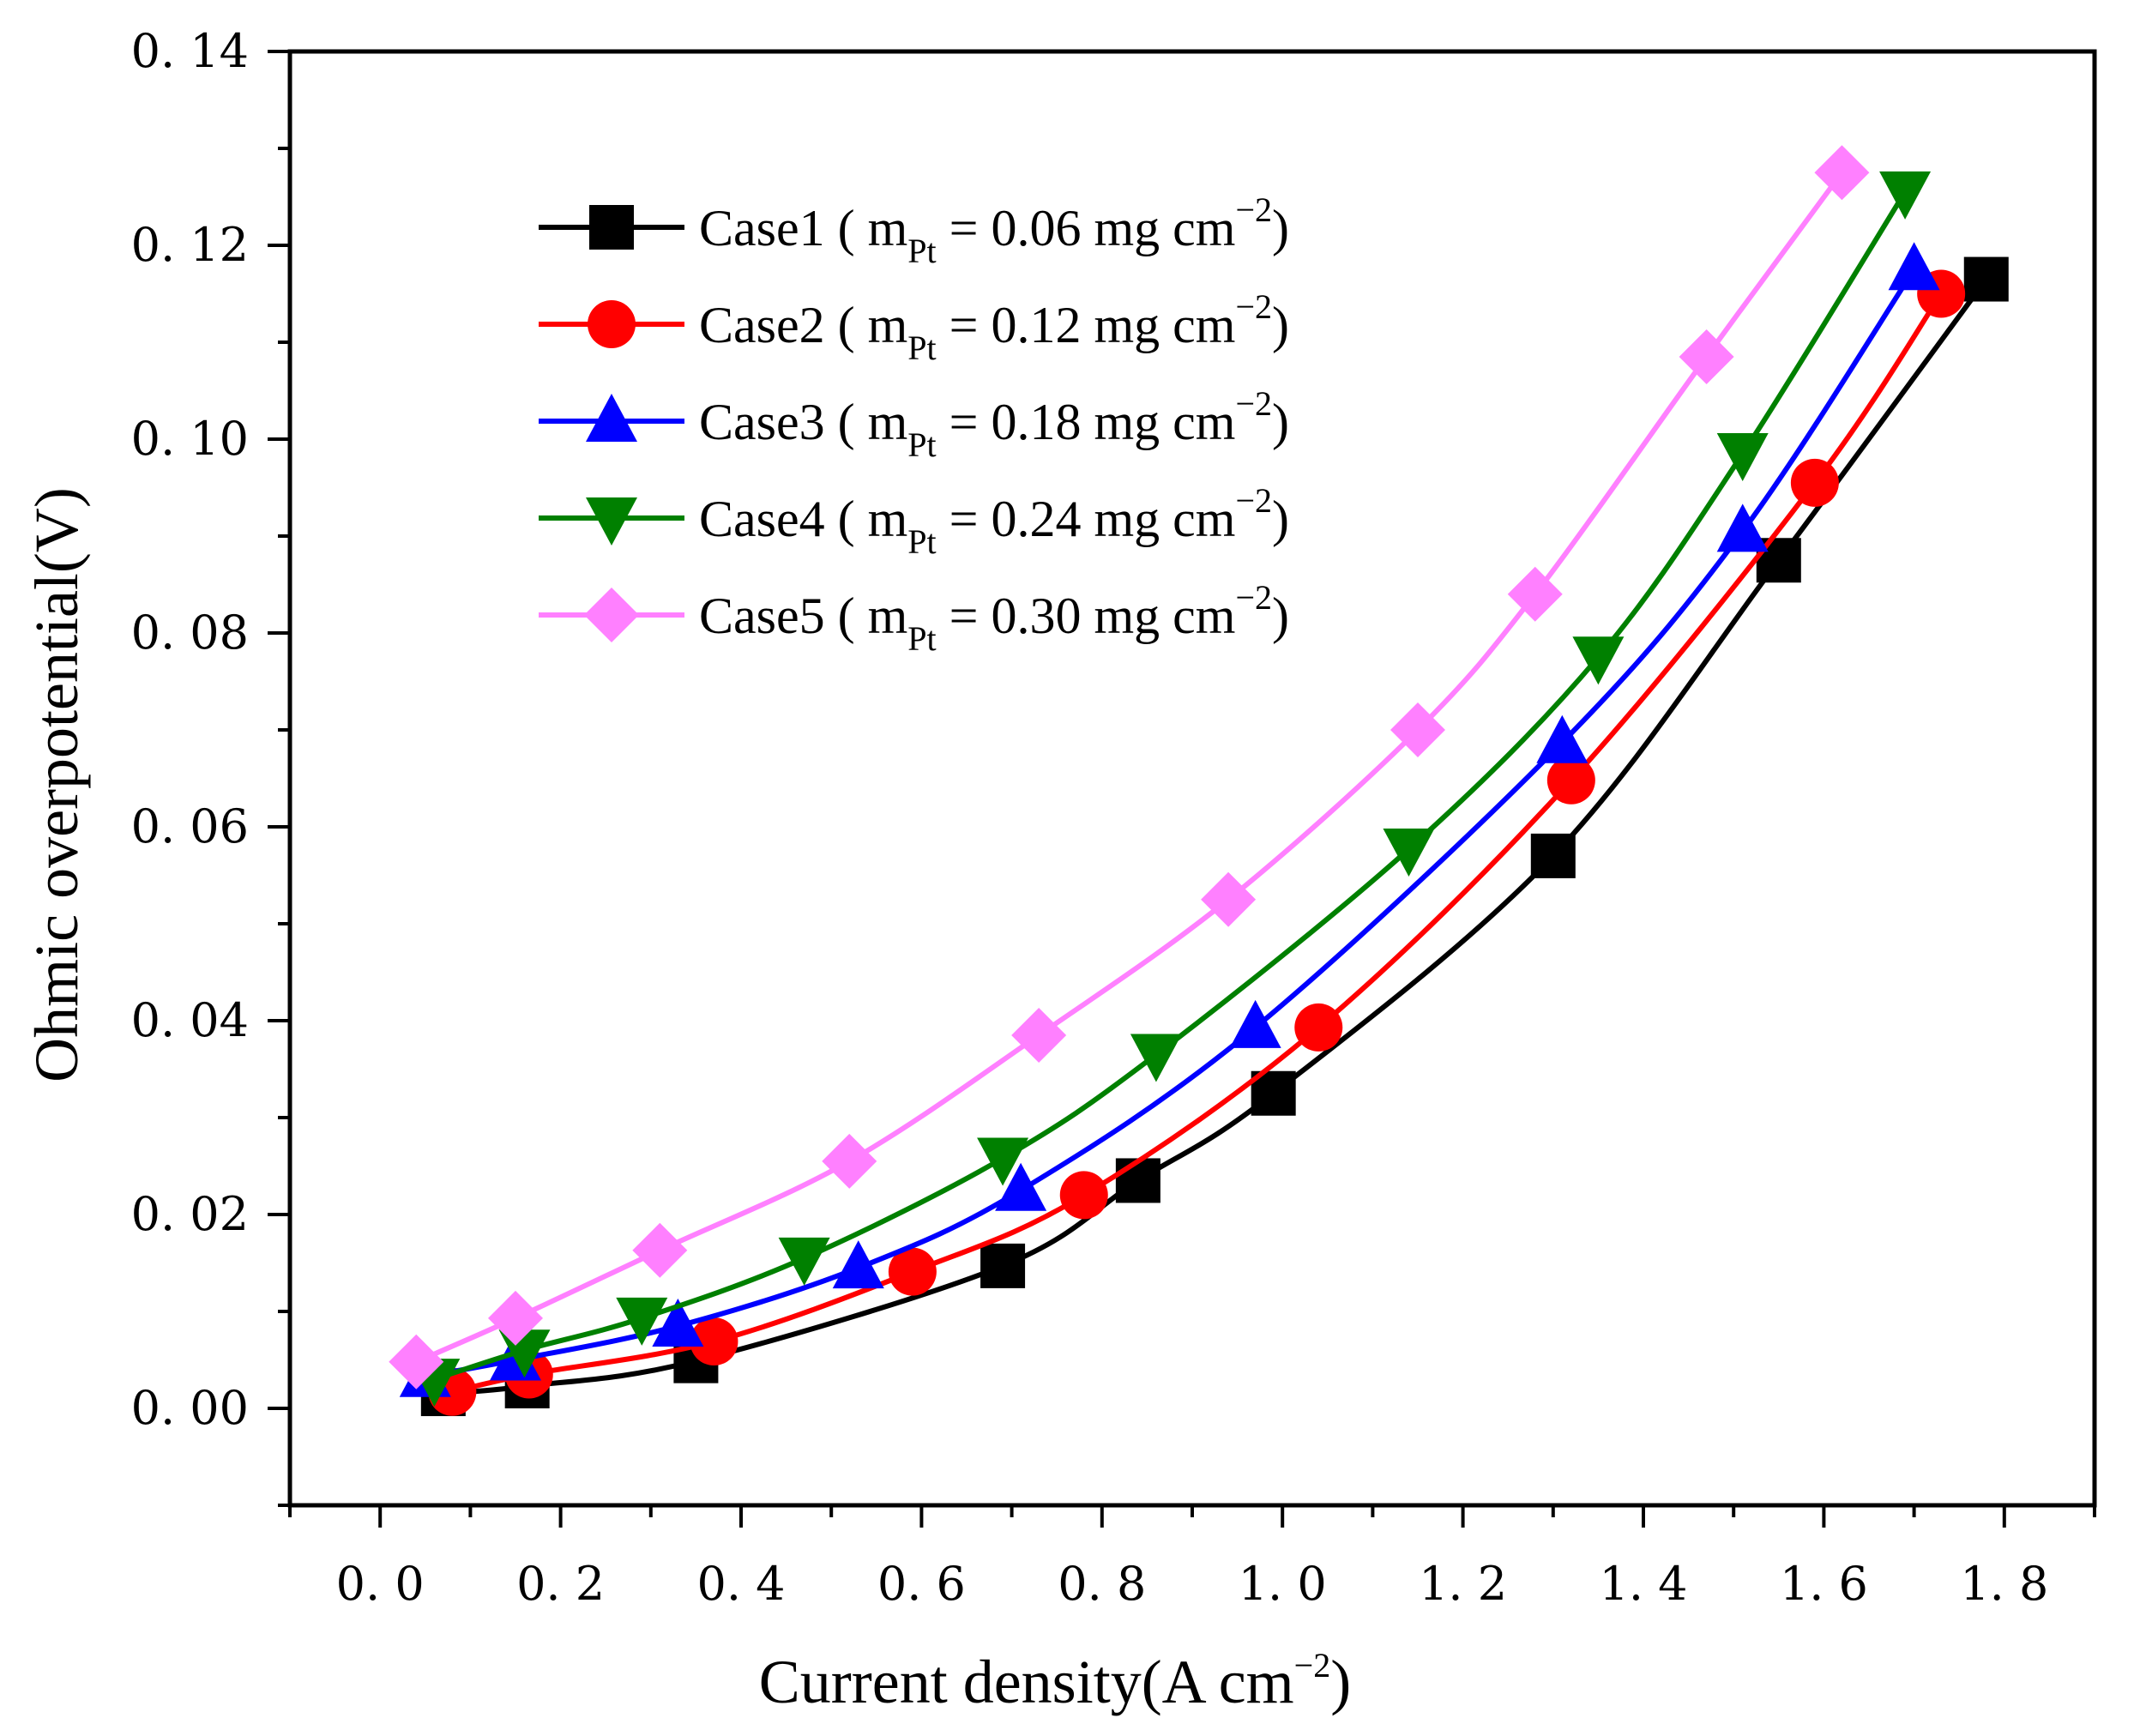  I want to click on legend-entry-case4: Case4 ( mPt = 0.24 mg cm−2), so click(914, 521).